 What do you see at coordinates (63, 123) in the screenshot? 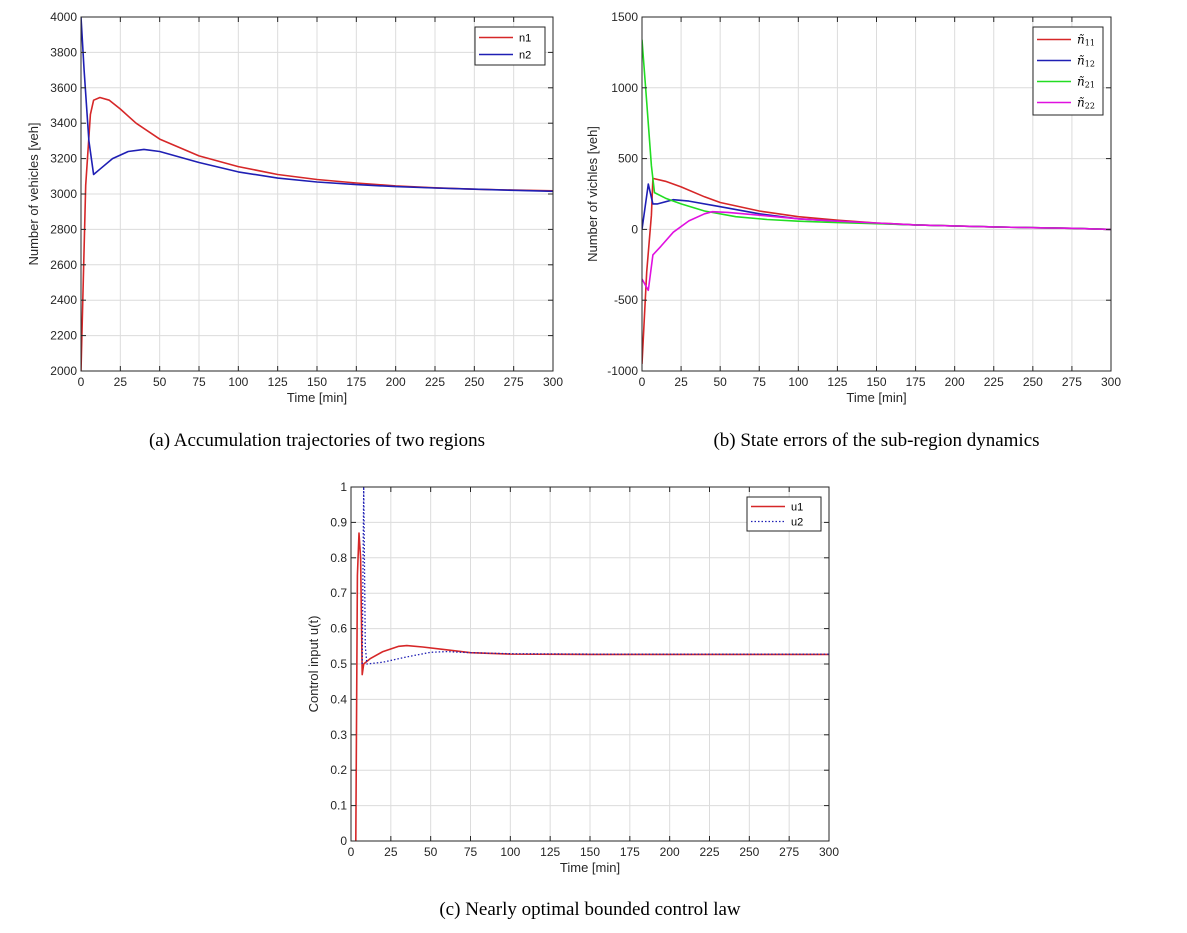
I see `y-tick-label: 3400` at bounding box center [63, 123].